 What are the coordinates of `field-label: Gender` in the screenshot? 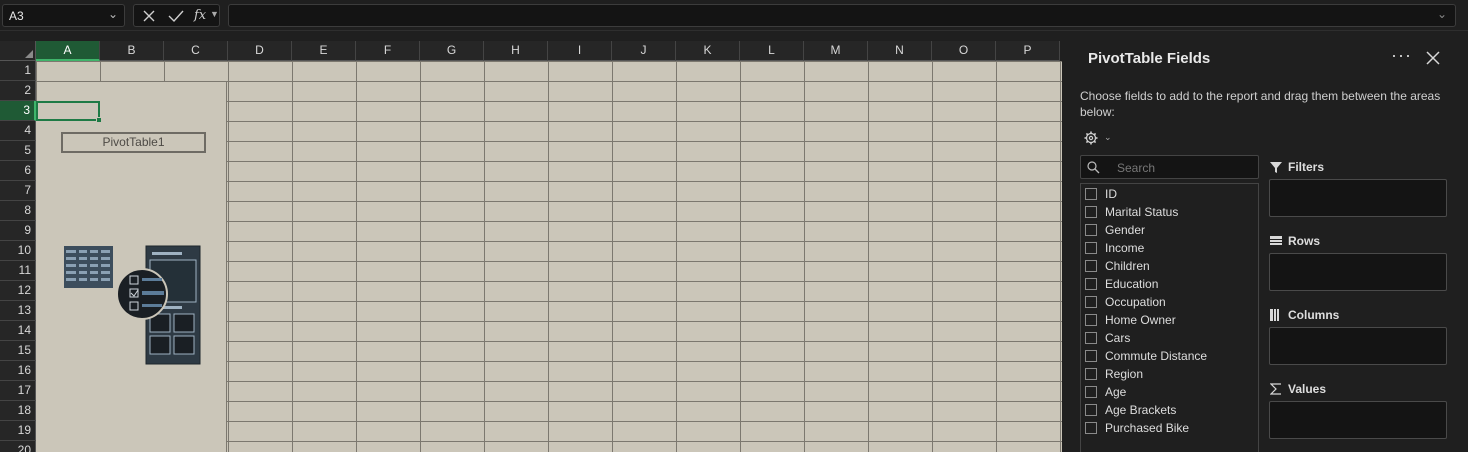 It's located at (1125, 230).